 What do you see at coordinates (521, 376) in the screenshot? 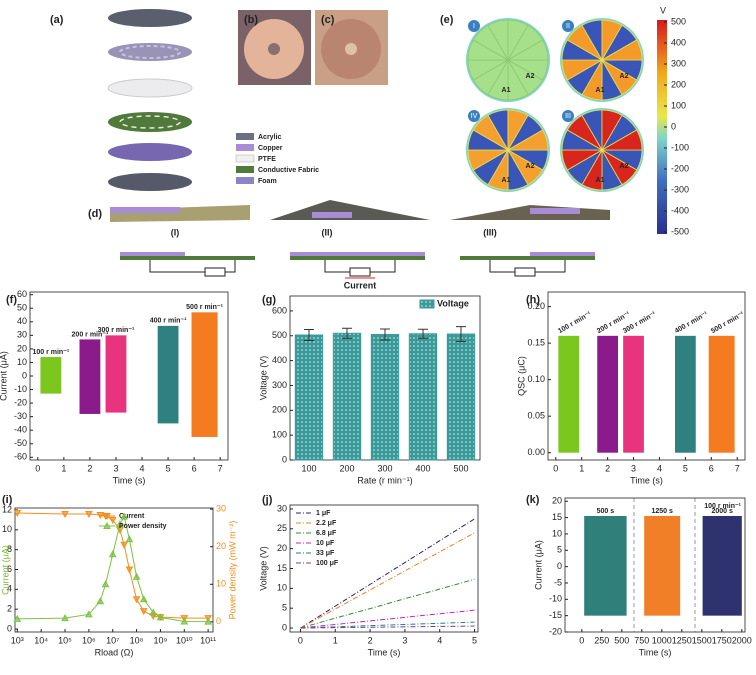
I see `y-axis-label: QSC (μC)` at bounding box center [521, 376].